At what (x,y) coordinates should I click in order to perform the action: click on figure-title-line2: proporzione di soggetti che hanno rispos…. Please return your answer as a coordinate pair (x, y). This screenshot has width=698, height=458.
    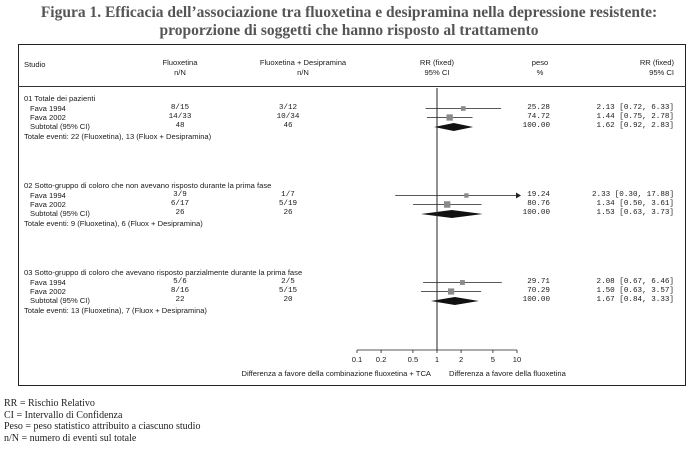
    Looking at the image, I should click on (349, 30).